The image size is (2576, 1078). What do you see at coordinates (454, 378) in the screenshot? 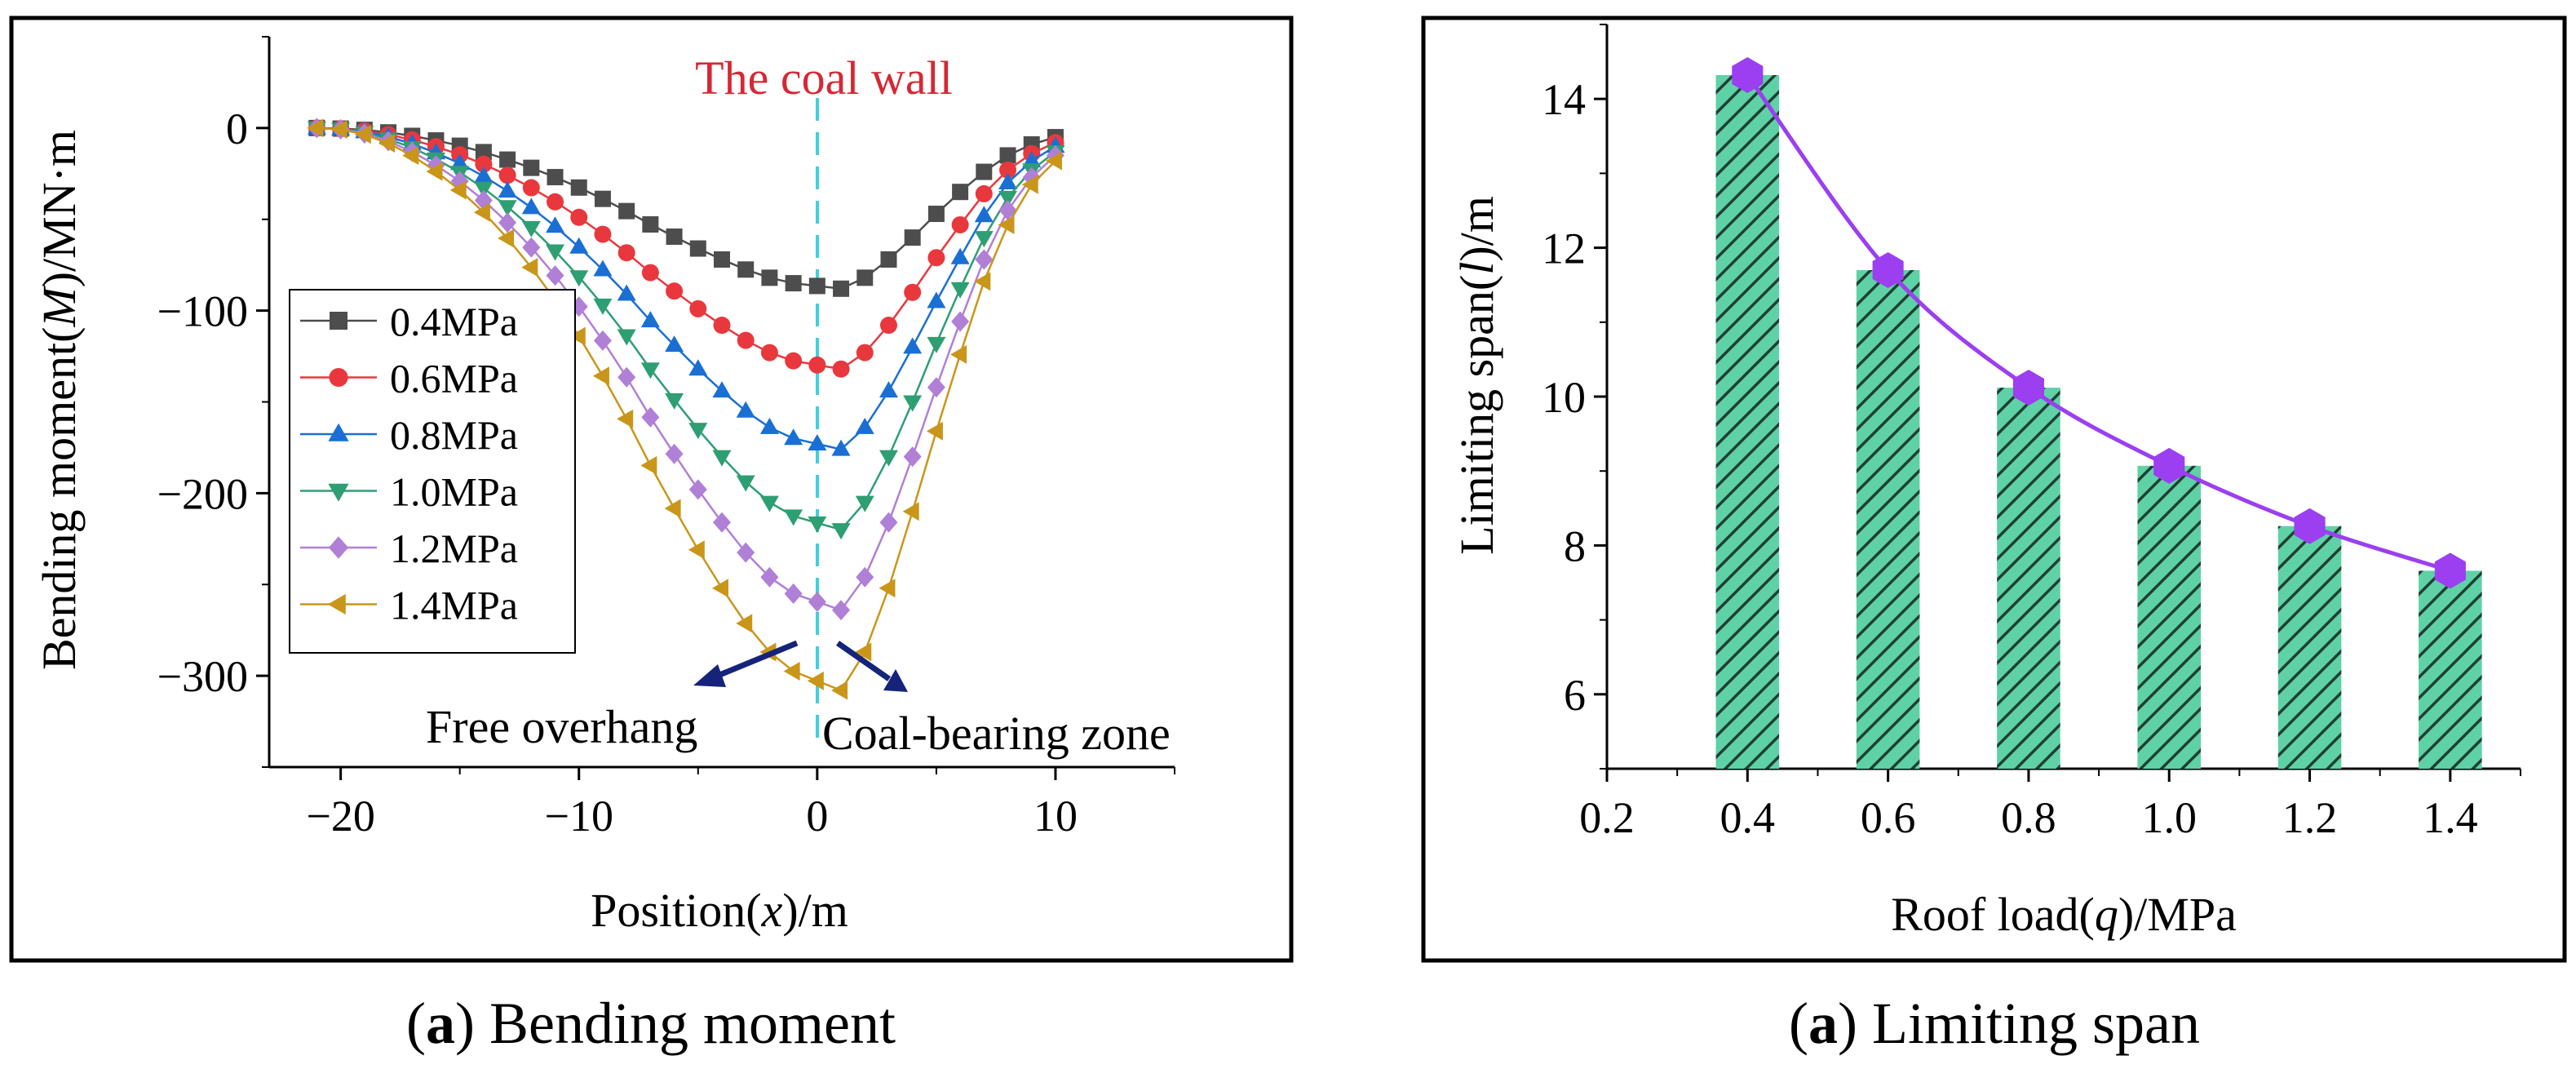
I see `legend-label: 0.6MPa` at bounding box center [454, 378].